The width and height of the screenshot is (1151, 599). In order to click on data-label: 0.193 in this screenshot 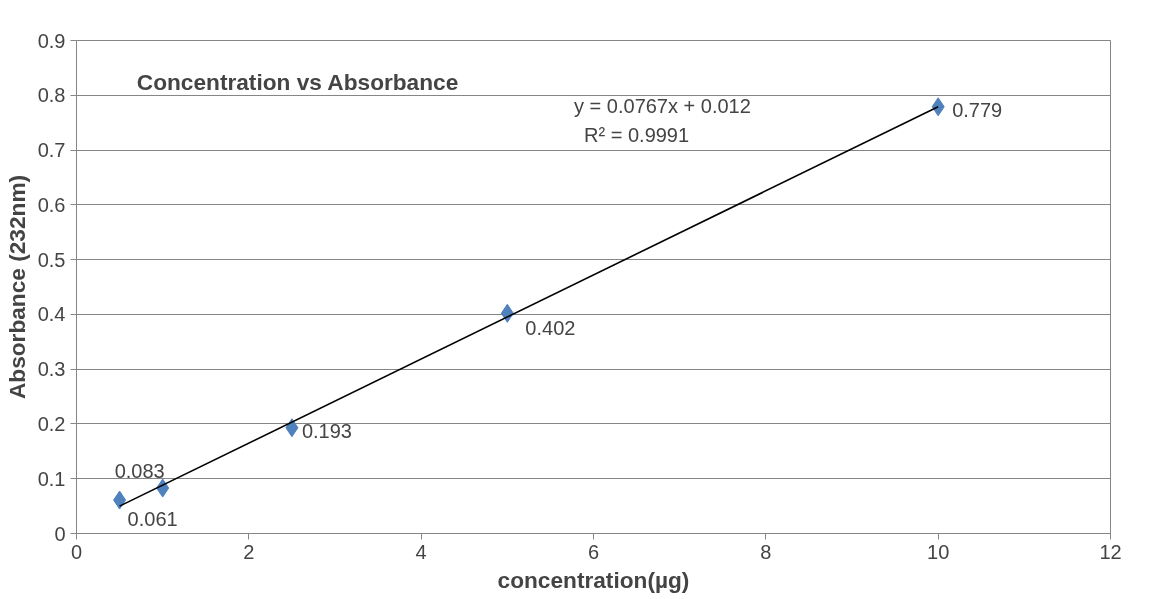, I will do `click(326, 430)`.